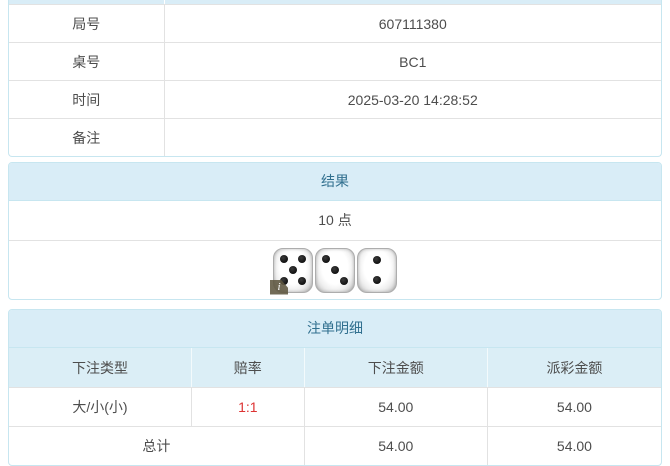 The height and width of the screenshot is (466, 670). What do you see at coordinates (87, 61) in the screenshot?
I see `table-id-label: 桌号` at bounding box center [87, 61].